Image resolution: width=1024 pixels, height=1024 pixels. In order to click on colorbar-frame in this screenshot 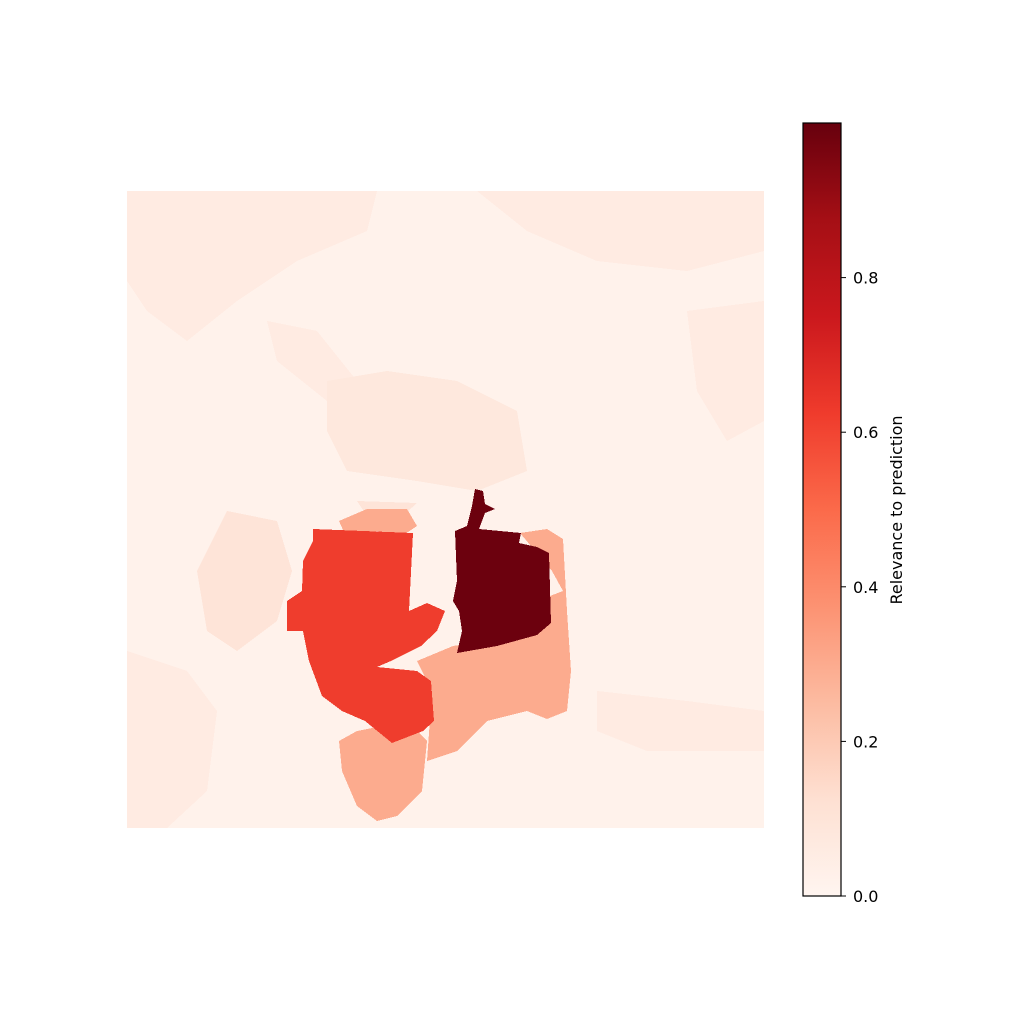, I will do `click(822, 509)`.